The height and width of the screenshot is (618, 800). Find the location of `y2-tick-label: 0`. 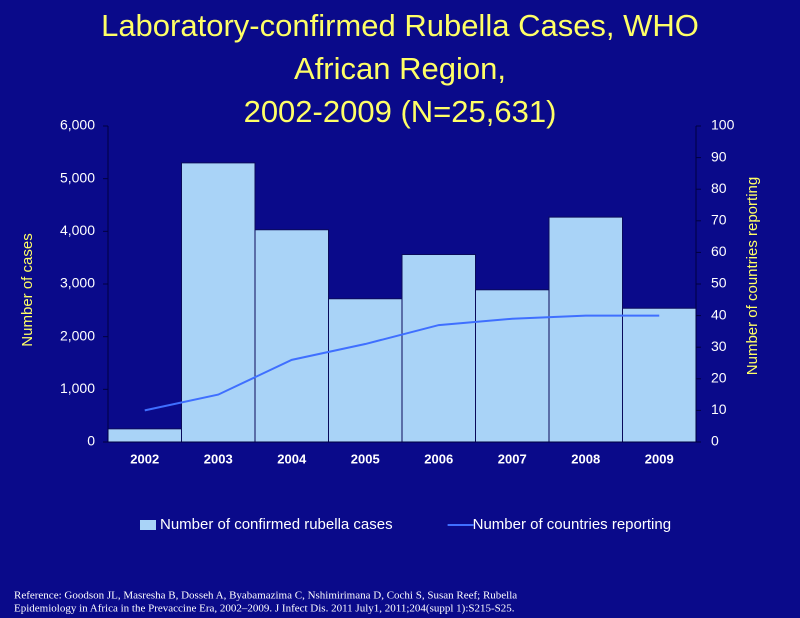

y2-tick-label: 0 is located at coordinates (715, 441).